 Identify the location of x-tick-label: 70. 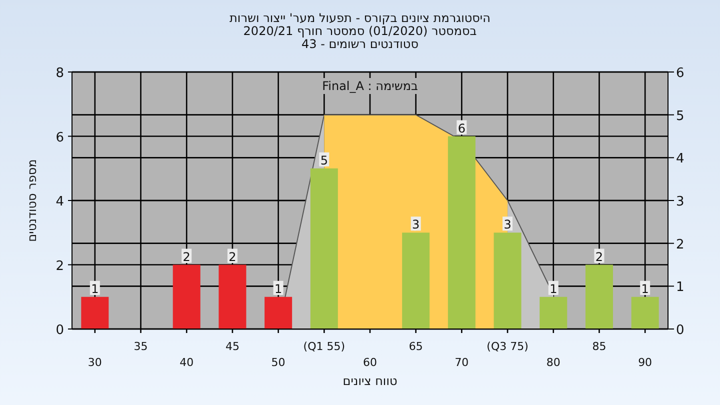
(461, 362).